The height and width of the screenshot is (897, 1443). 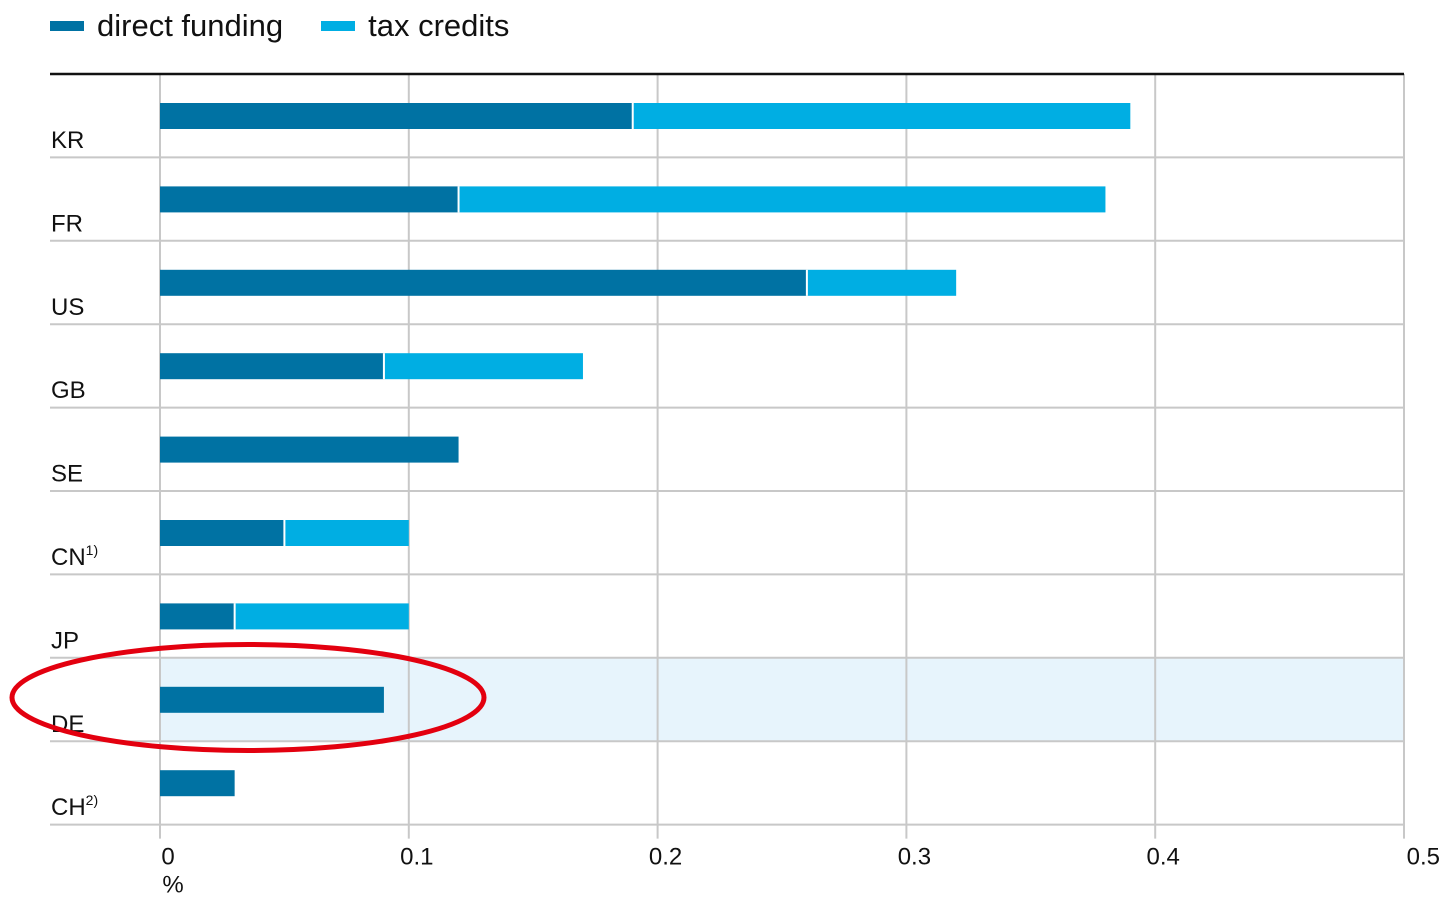 I want to click on x-tick-label-2: 0.2, so click(x=665, y=857).